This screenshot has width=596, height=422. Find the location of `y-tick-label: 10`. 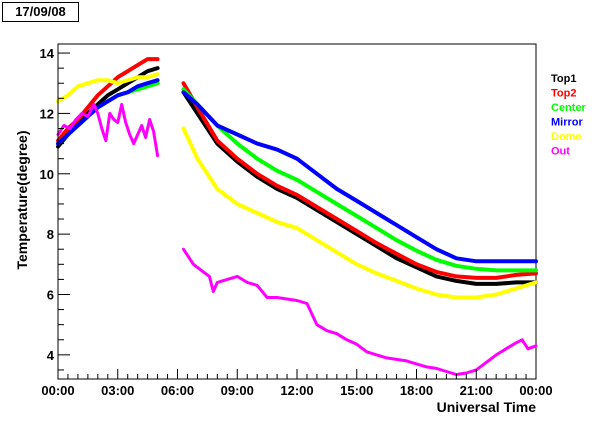

y-tick-label: 10 is located at coordinates (47, 174).